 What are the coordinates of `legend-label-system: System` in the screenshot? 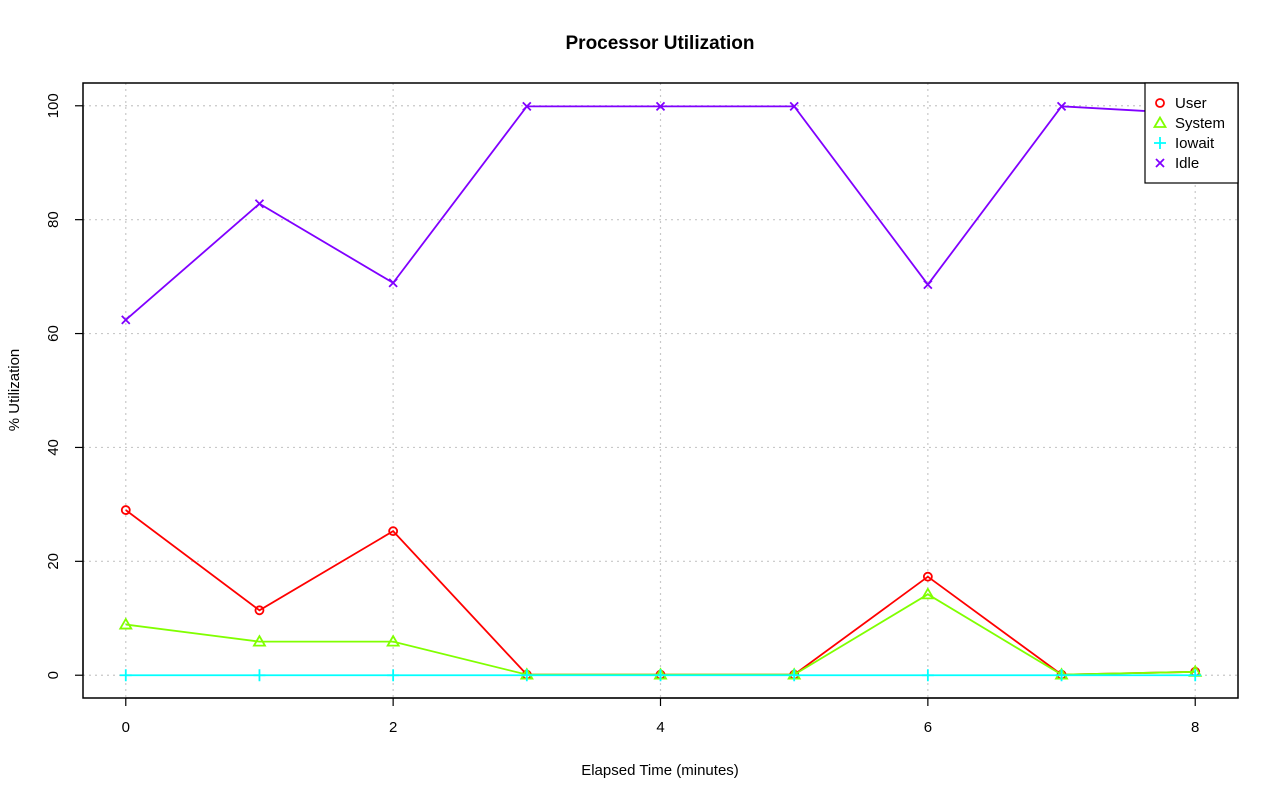 It's located at (1200, 123).